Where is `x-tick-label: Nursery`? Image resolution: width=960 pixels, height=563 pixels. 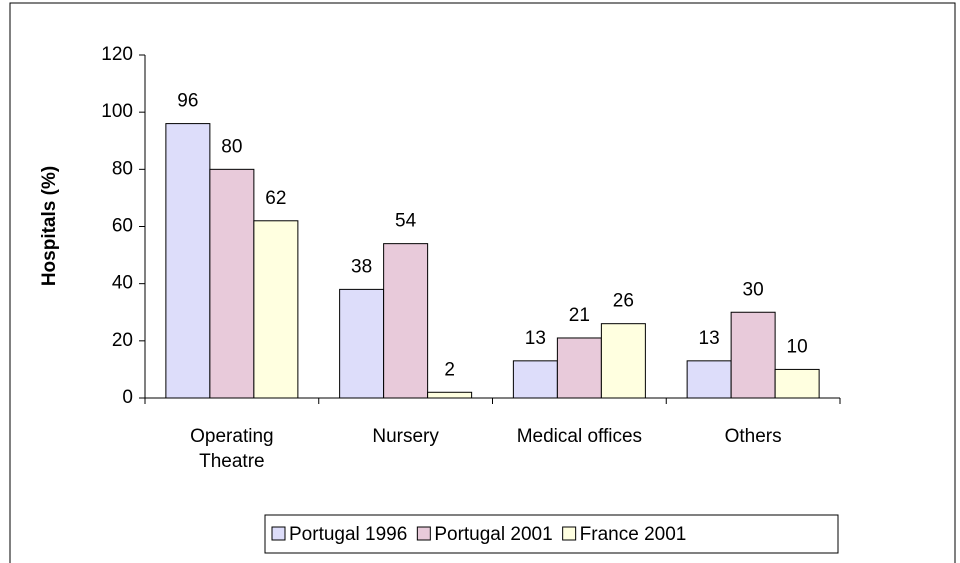
x-tick-label: Nursery is located at coordinates (405, 436).